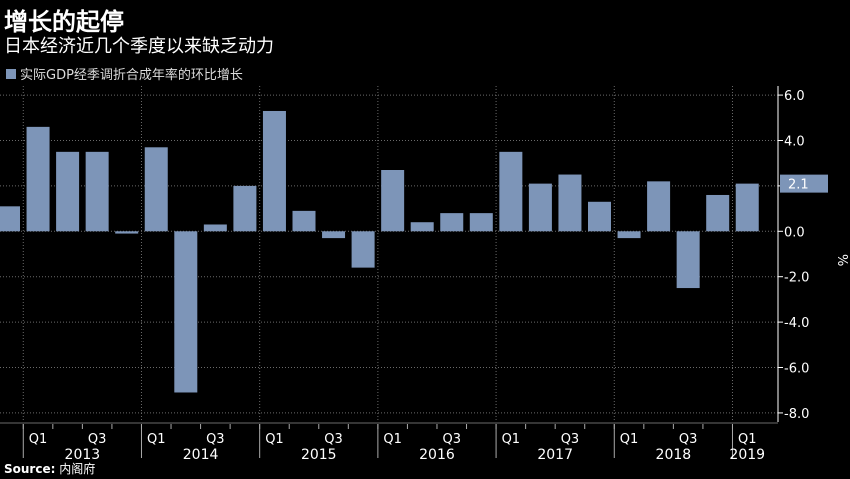  What do you see at coordinates (11, 73) in the screenshot?
I see `legend-swatch` at bounding box center [11, 73].